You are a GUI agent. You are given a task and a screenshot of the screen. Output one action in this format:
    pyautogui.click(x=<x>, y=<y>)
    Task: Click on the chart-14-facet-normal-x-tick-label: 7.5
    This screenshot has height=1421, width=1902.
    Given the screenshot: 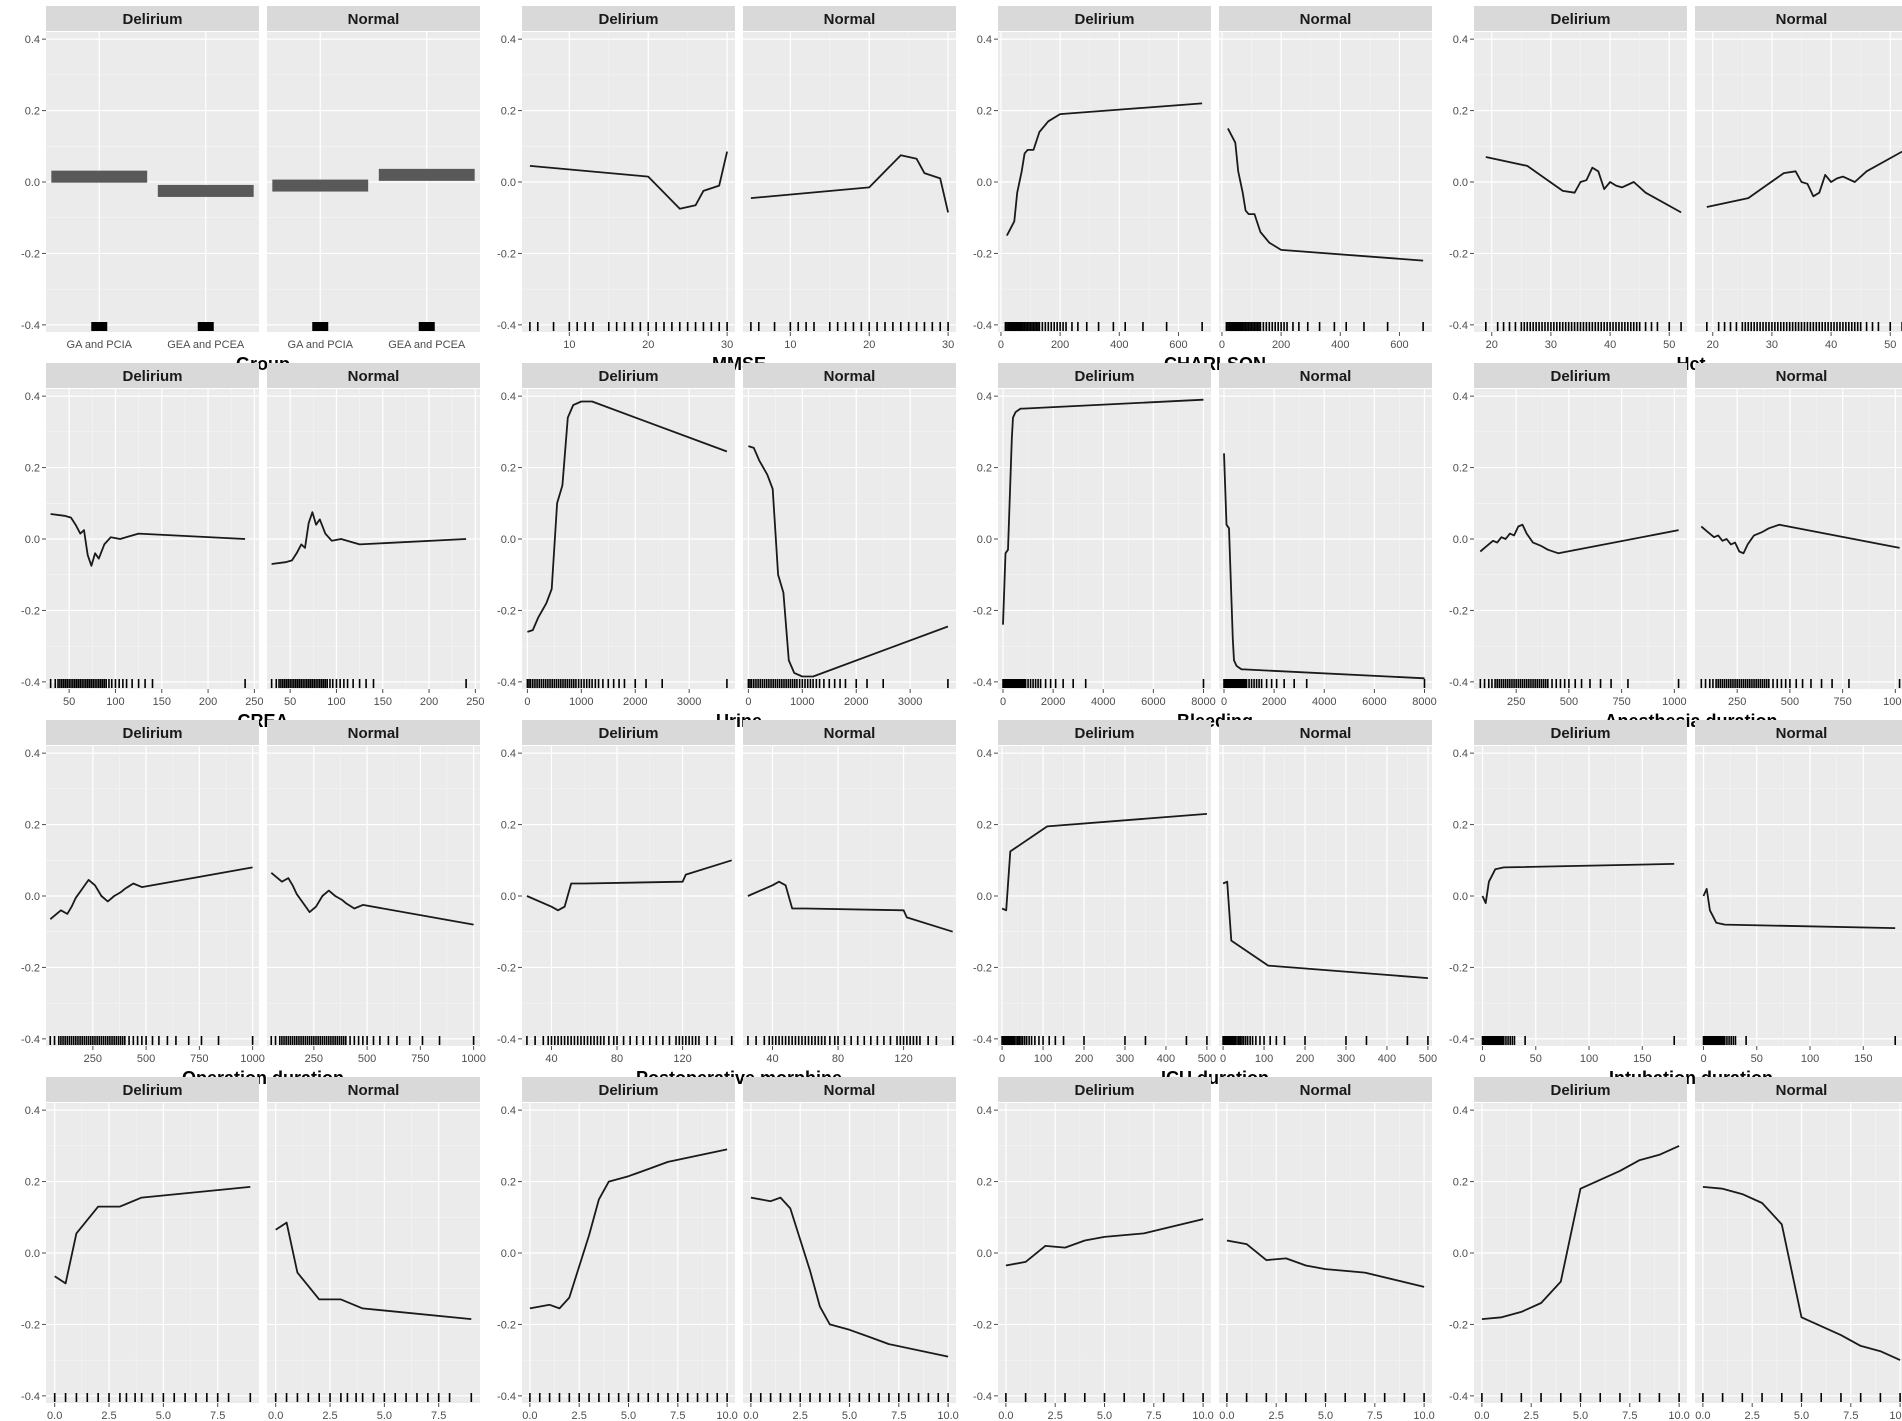 What is the action you would take?
    pyautogui.click(x=1374, y=1415)
    